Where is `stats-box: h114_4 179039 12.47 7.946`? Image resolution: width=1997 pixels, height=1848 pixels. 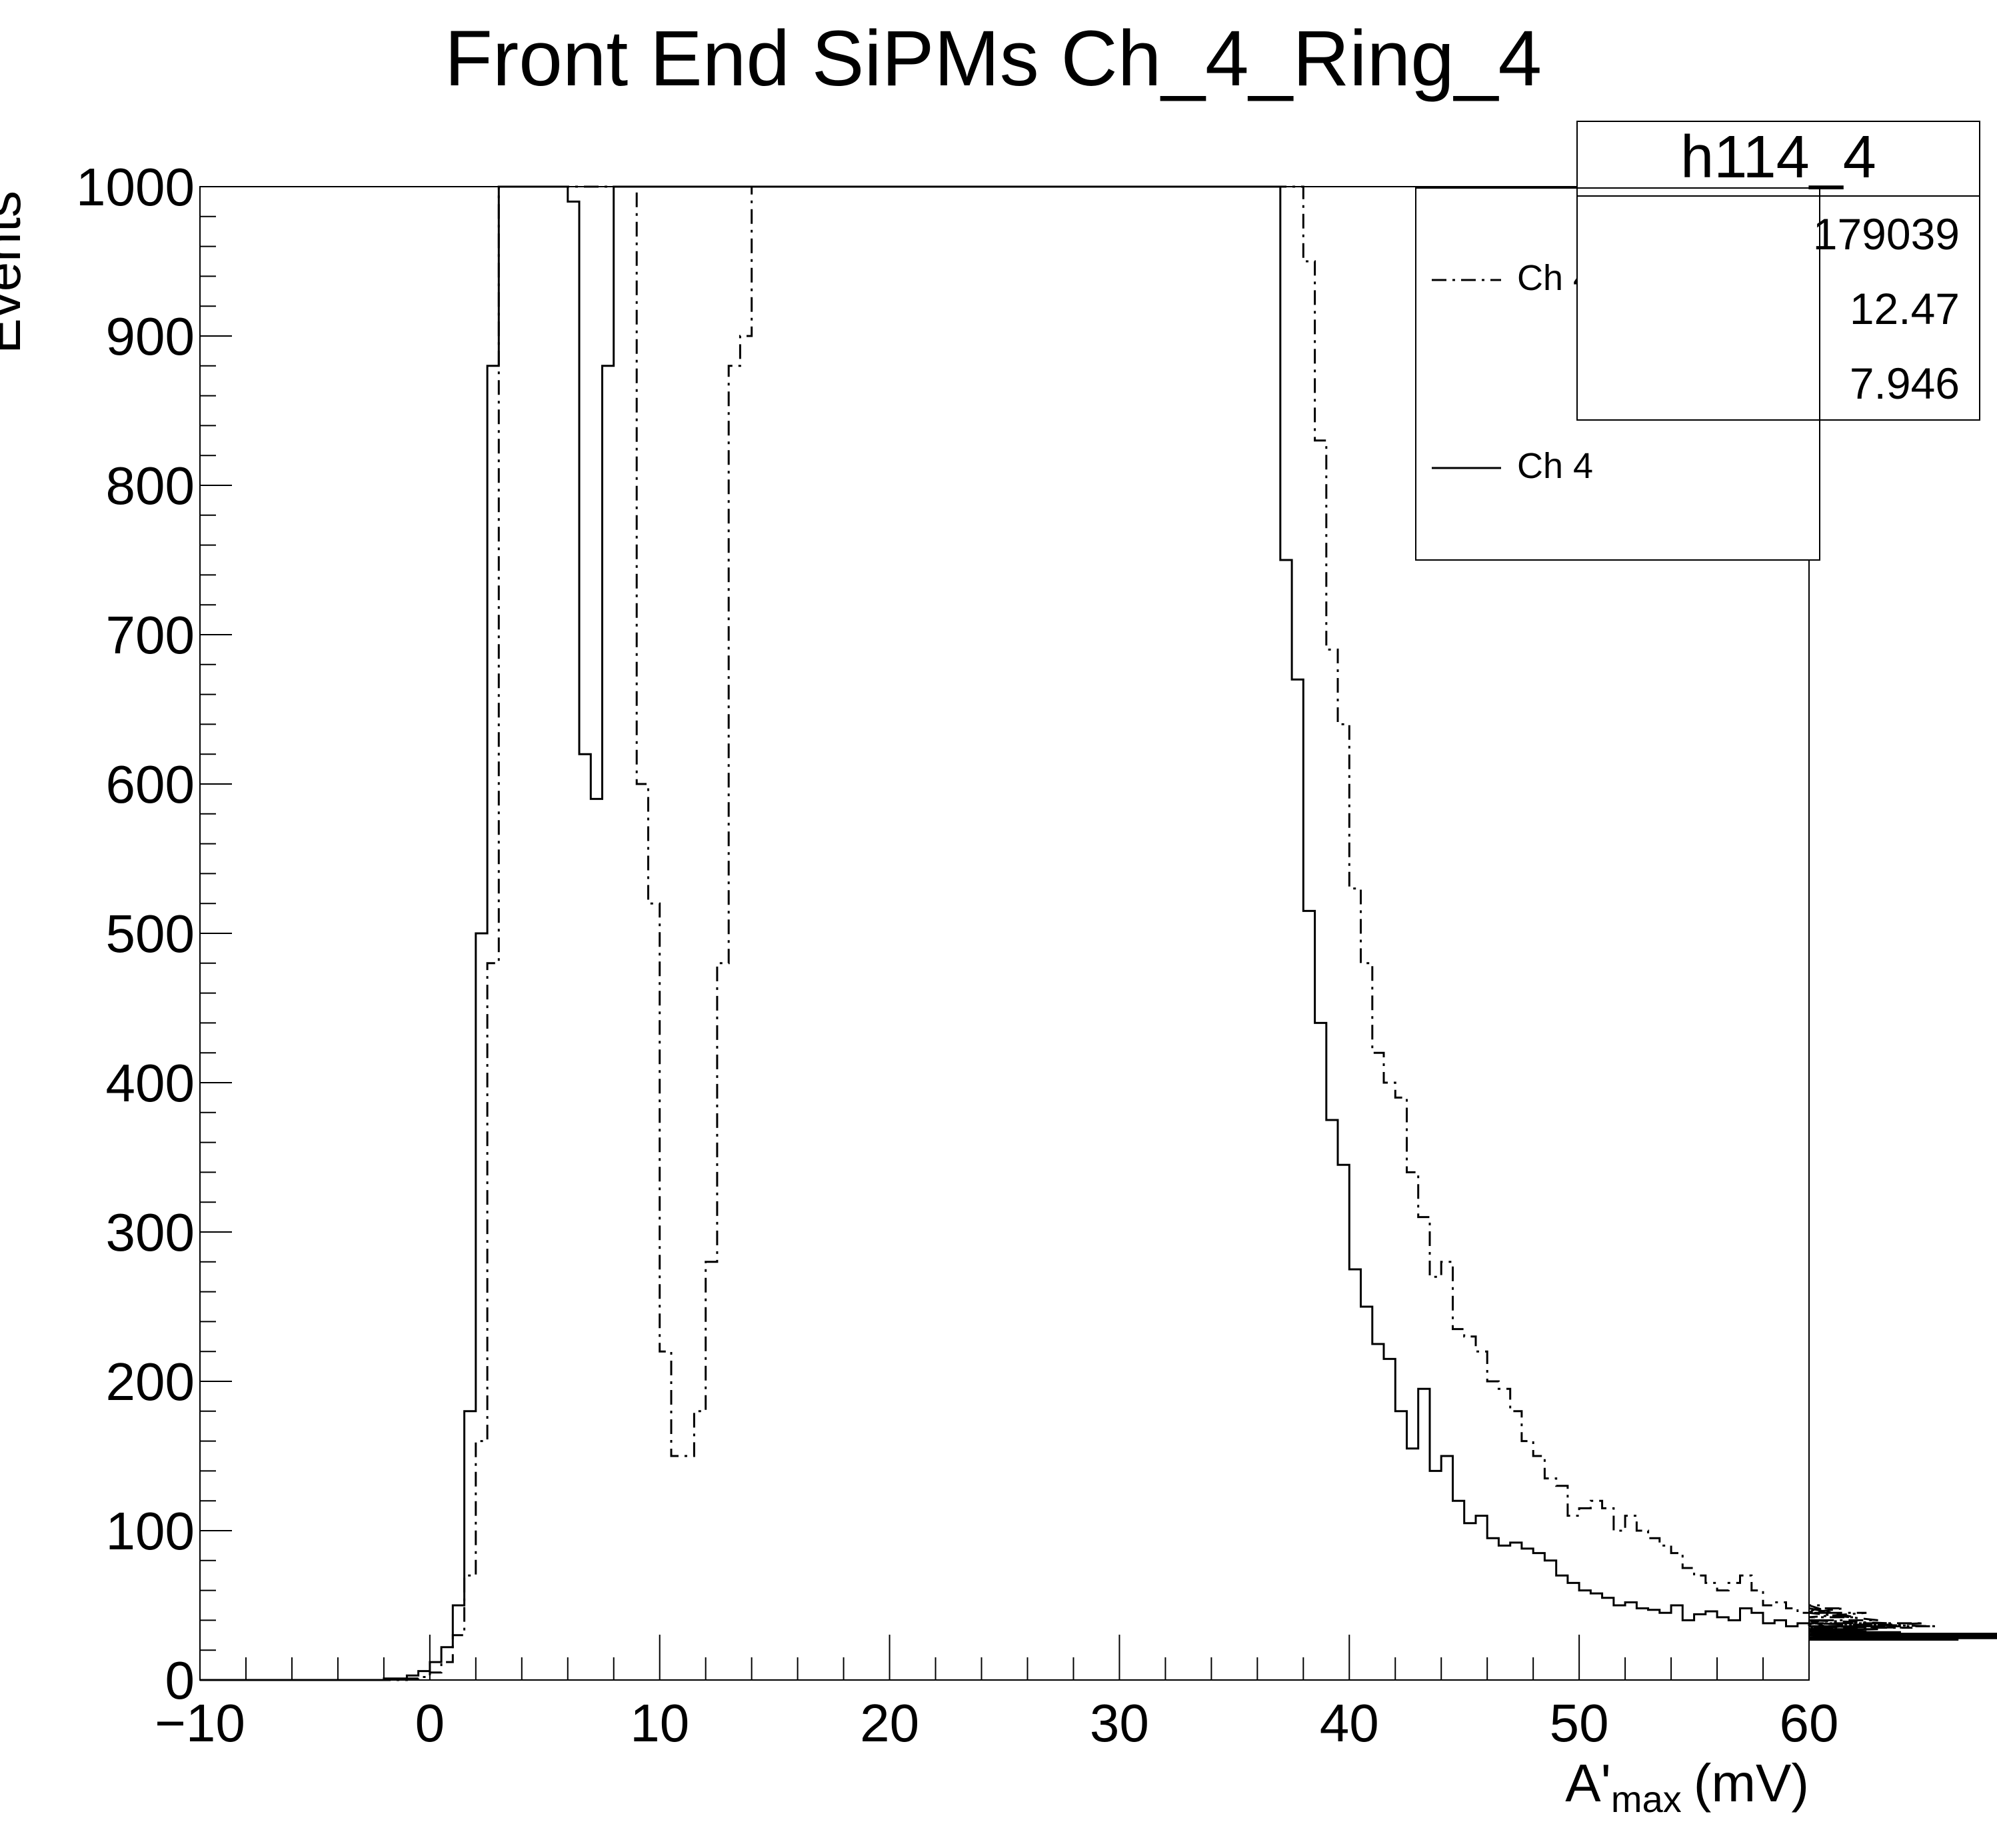 stats-box: h114_4 179039 12.47 7.946 is located at coordinates (1778, 271).